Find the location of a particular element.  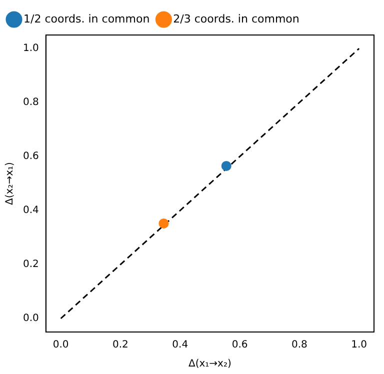

x-axis-title: Δ(x₁→x₂) is located at coordinates (210, 364).